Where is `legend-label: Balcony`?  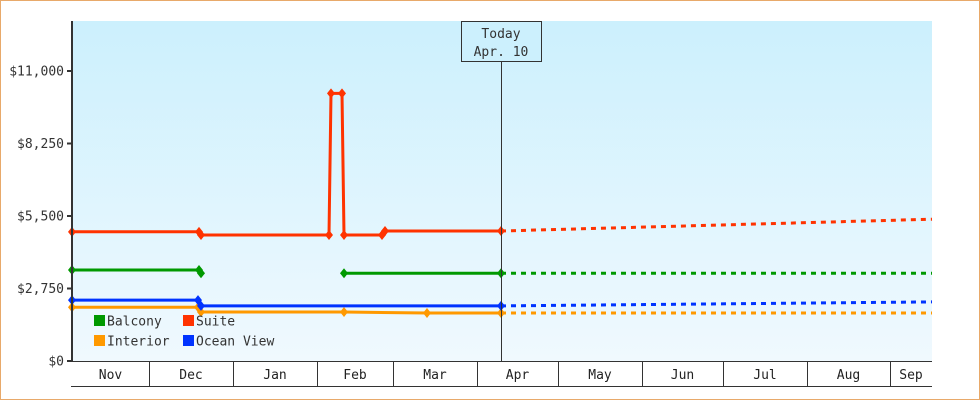 legend-label: Balcony is located at coordinates (134, 322).